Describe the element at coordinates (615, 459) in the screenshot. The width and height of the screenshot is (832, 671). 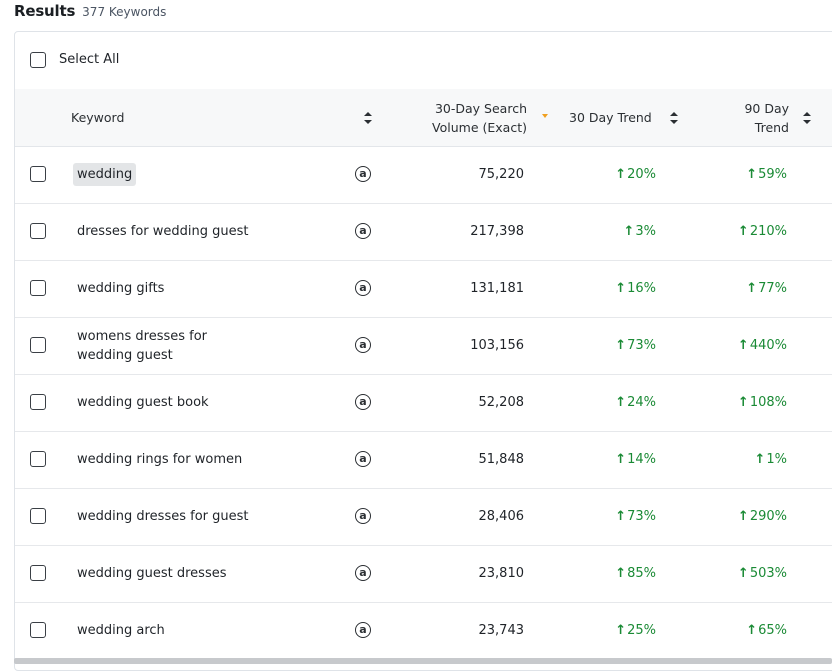
I see `trend-30-cell: ↑ 14%` at that location.